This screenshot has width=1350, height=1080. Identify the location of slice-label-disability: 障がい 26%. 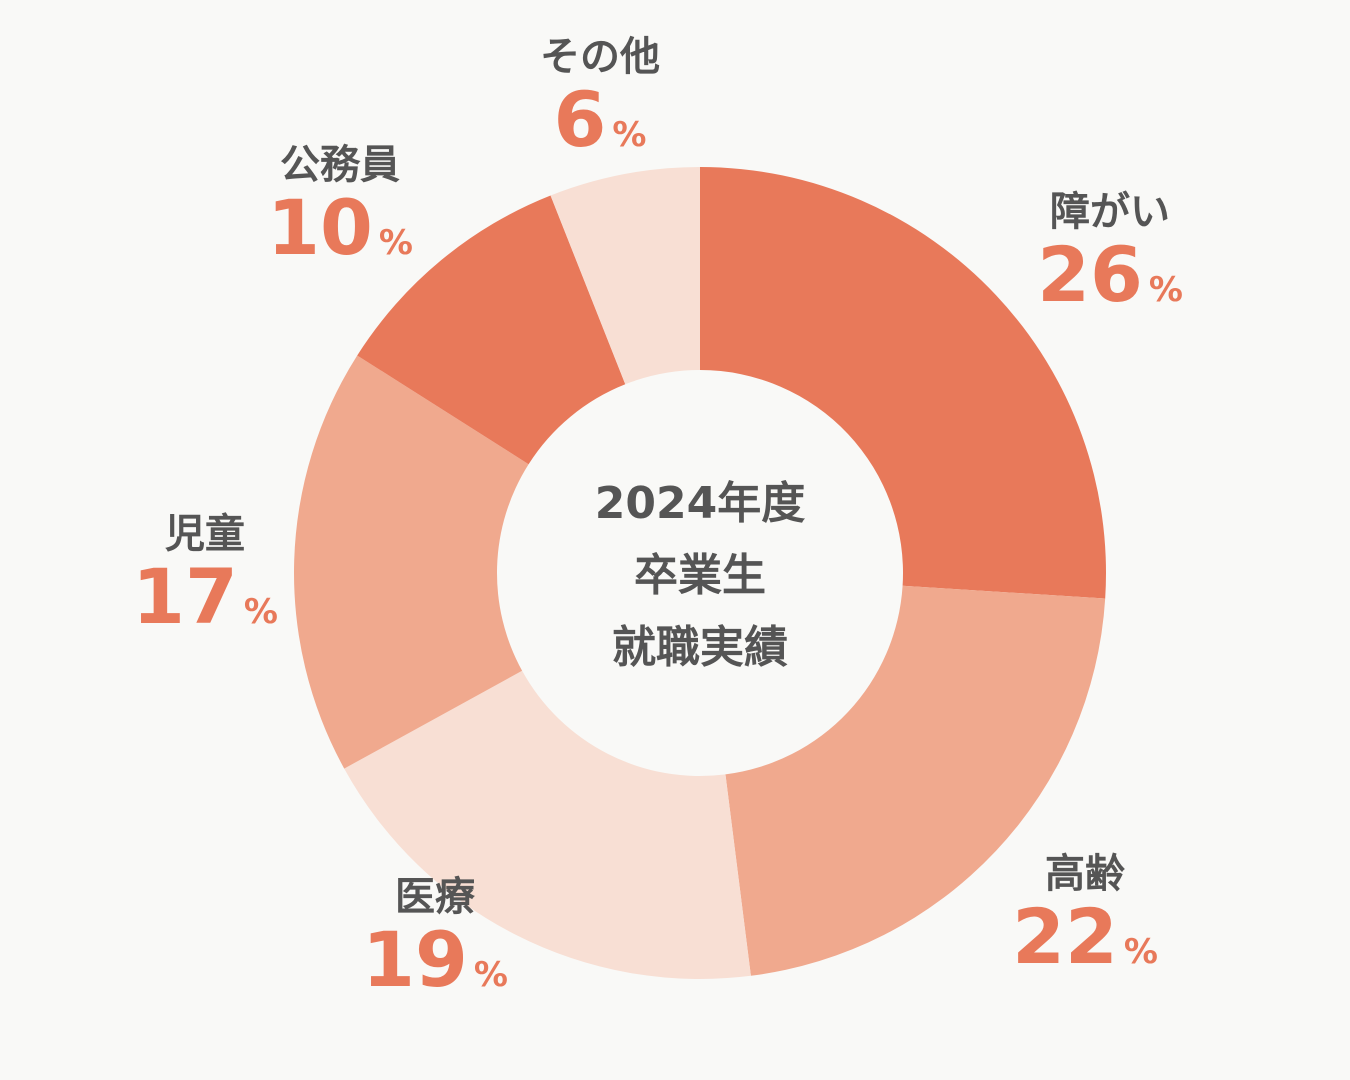
(1110, 263).